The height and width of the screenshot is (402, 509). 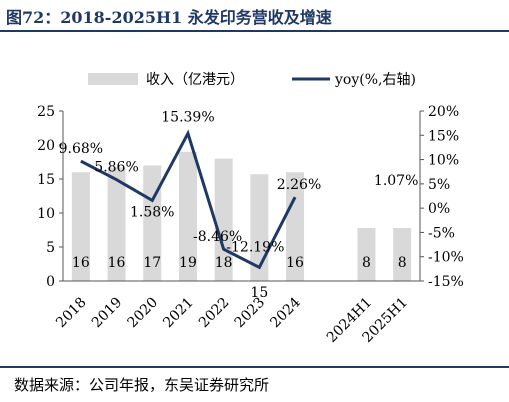 I want to click on yoy-label: 5.86%, so click(x=116, y=168).